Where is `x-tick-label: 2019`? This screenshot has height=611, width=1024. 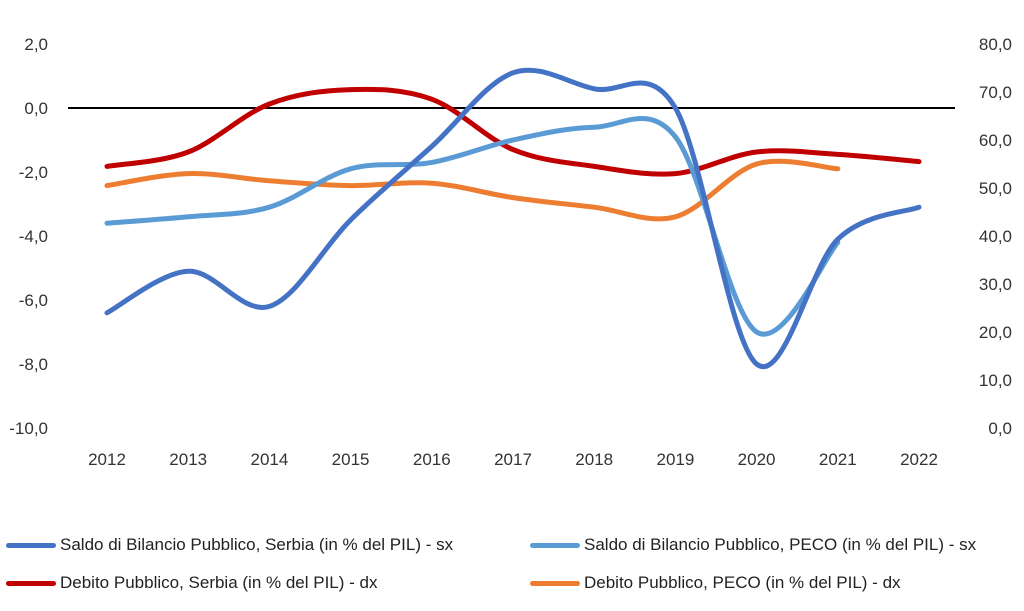
x-tick-label: 2019 is located at coordinates (675, 459).